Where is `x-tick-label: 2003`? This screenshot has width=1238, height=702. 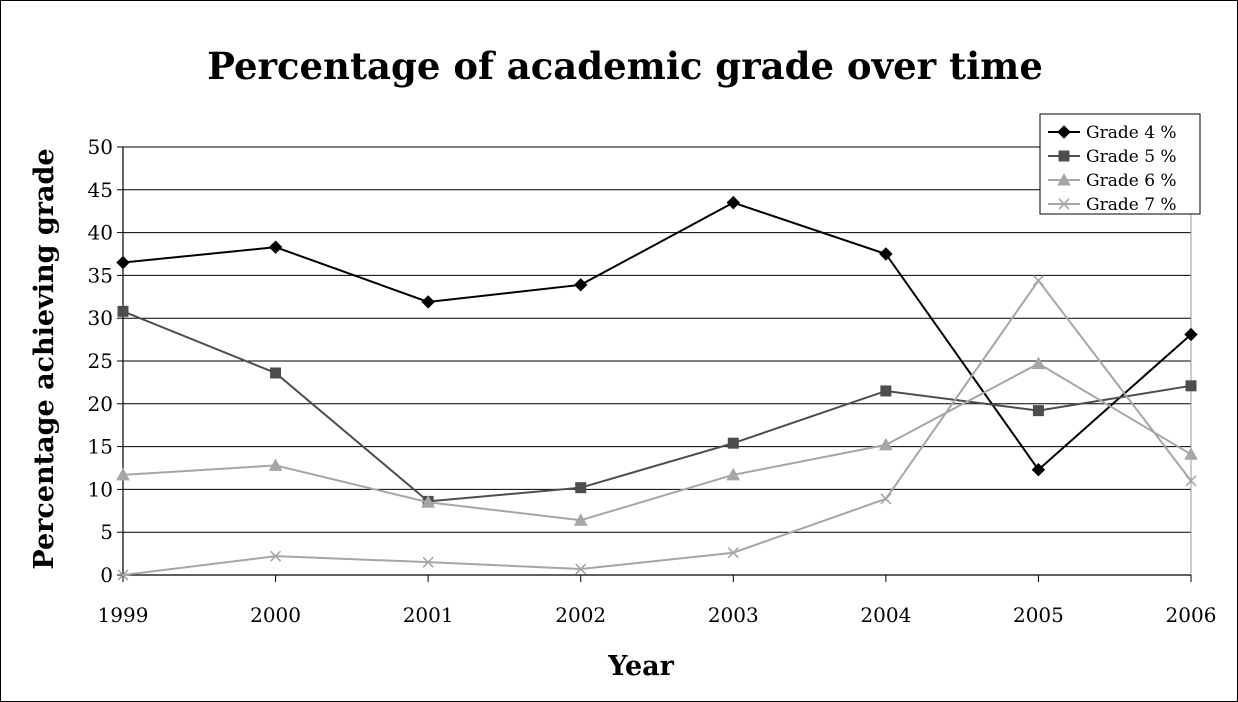
x-tick-label: 2003 is located at coordinates (733, 615).